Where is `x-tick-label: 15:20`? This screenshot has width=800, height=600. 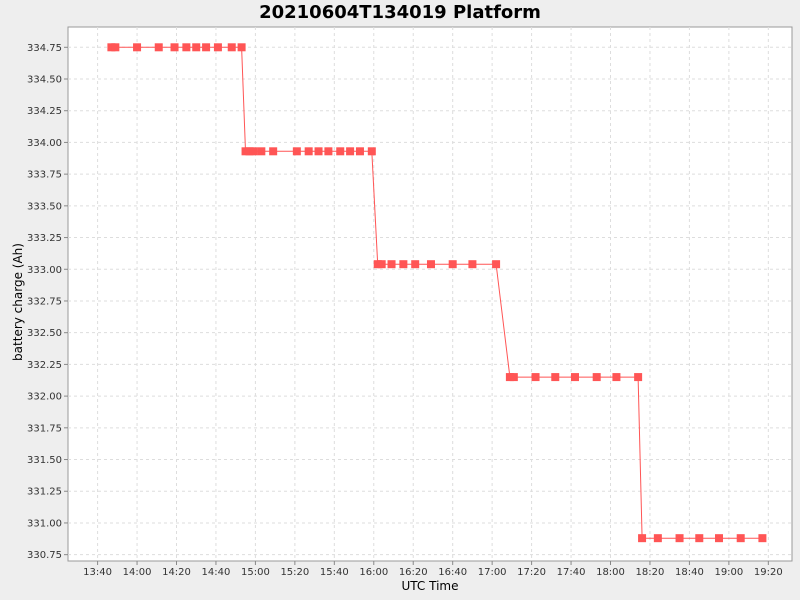
x-tick-label: 15:20 is located at coordinates (294, 572).